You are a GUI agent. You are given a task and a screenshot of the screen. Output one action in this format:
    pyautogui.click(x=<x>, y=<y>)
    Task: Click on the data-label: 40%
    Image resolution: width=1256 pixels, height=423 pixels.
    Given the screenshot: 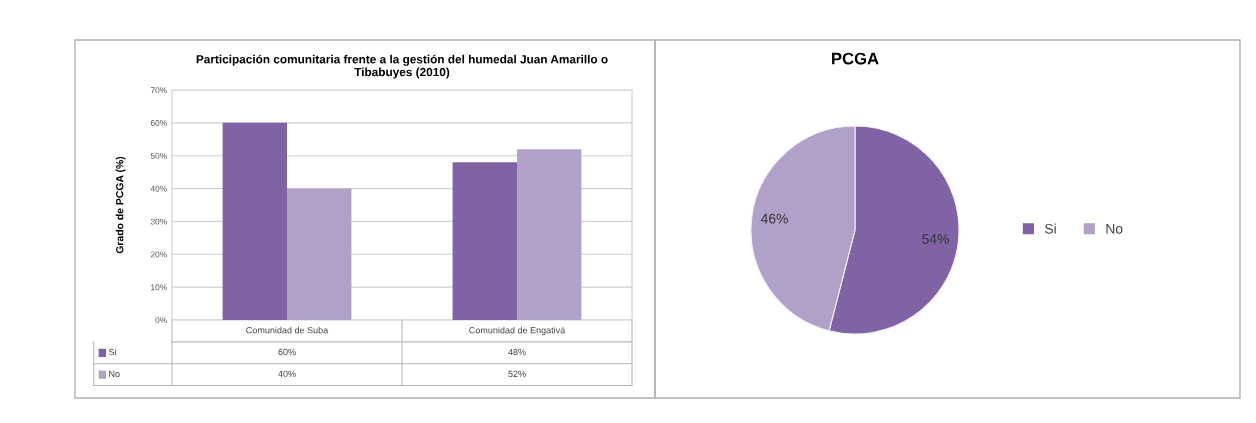 What is the action you would take?
    pyautogui.click(x=287, y=374)
    